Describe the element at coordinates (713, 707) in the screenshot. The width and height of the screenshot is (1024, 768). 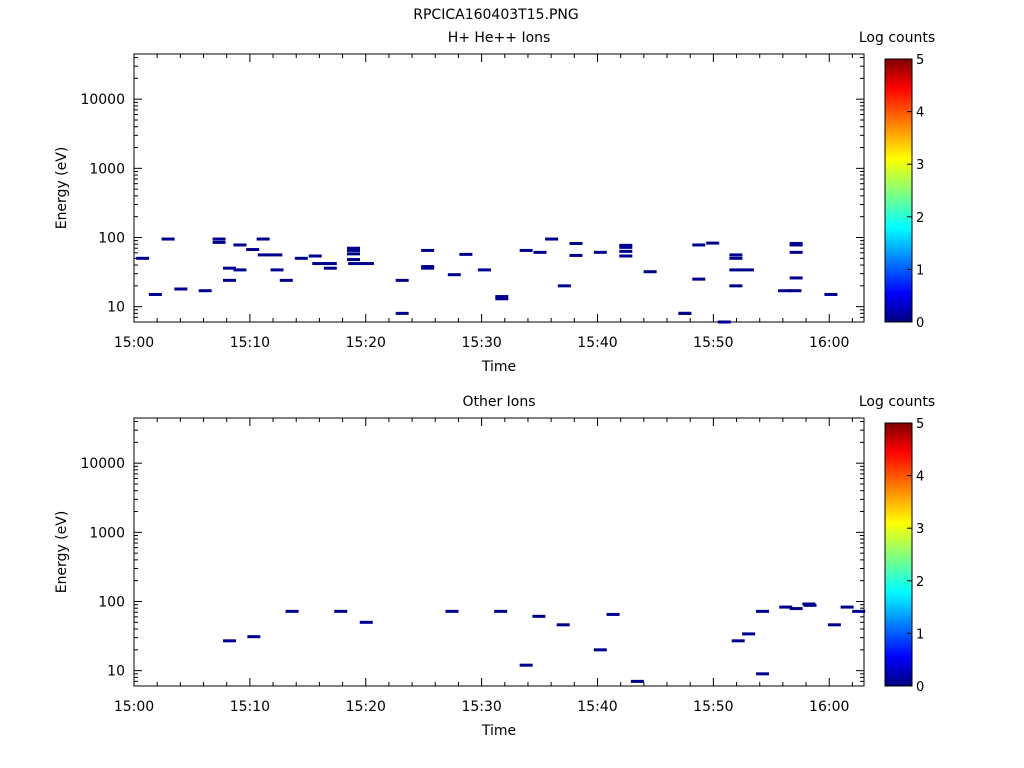
I see `x-tick-label: 15:50` at that location.